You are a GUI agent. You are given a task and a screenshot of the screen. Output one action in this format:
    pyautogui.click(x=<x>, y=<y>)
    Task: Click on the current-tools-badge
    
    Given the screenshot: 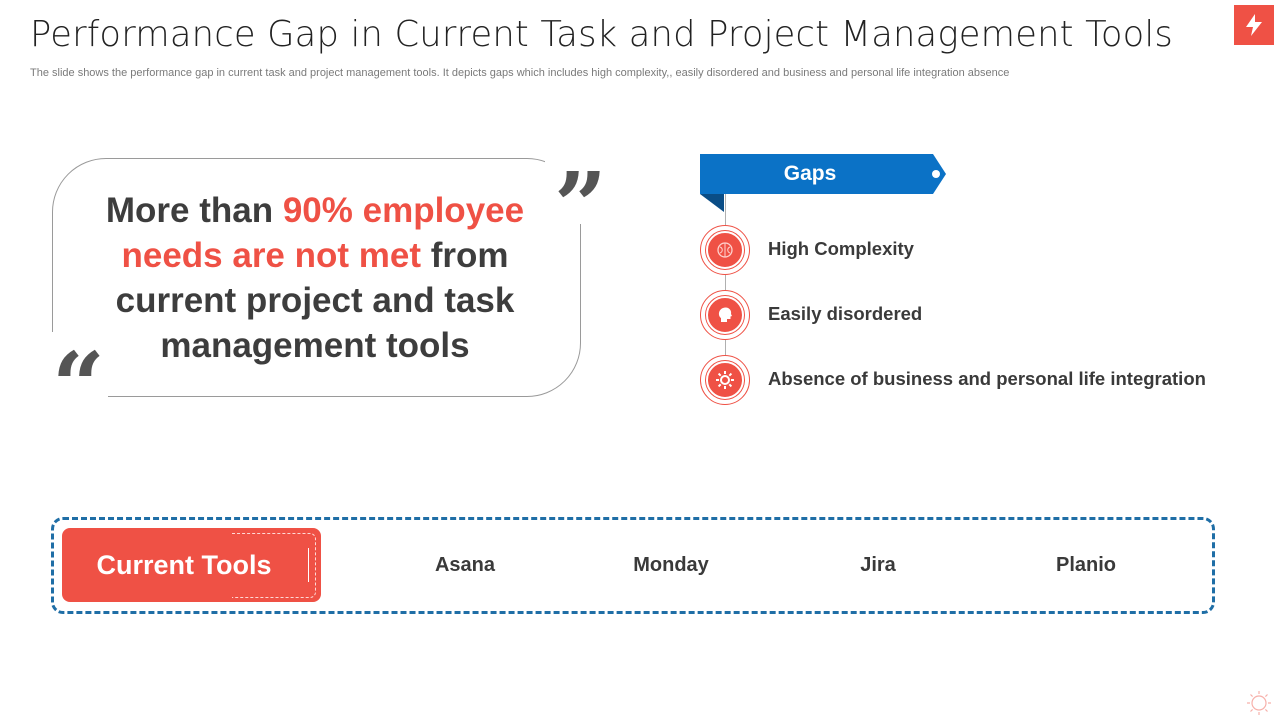 What is the action you would take?
    pyautogui.click(x=191, y=565)
    